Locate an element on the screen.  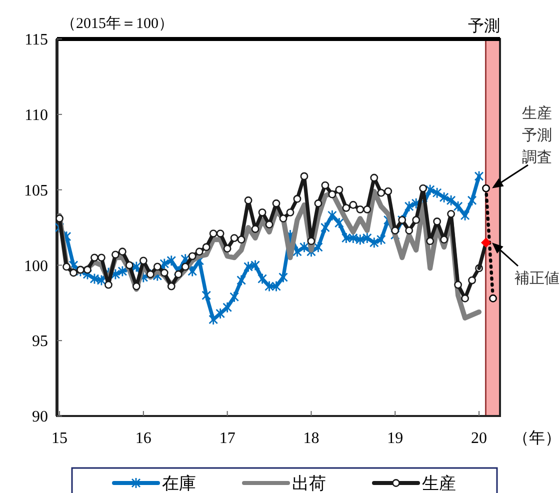
y-tick-label: 105 is located at coordinates (36, 191).